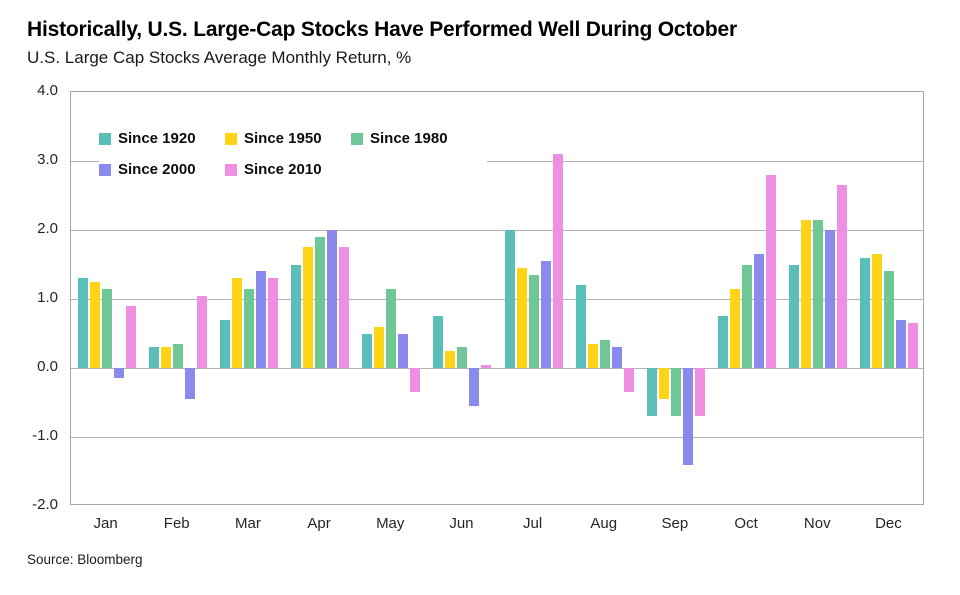 The height and width of the screenshot is (595, 960). Describe the element at coordinates (379, 347) in the screenshot. I see `bar-since-1950-may` at that location.